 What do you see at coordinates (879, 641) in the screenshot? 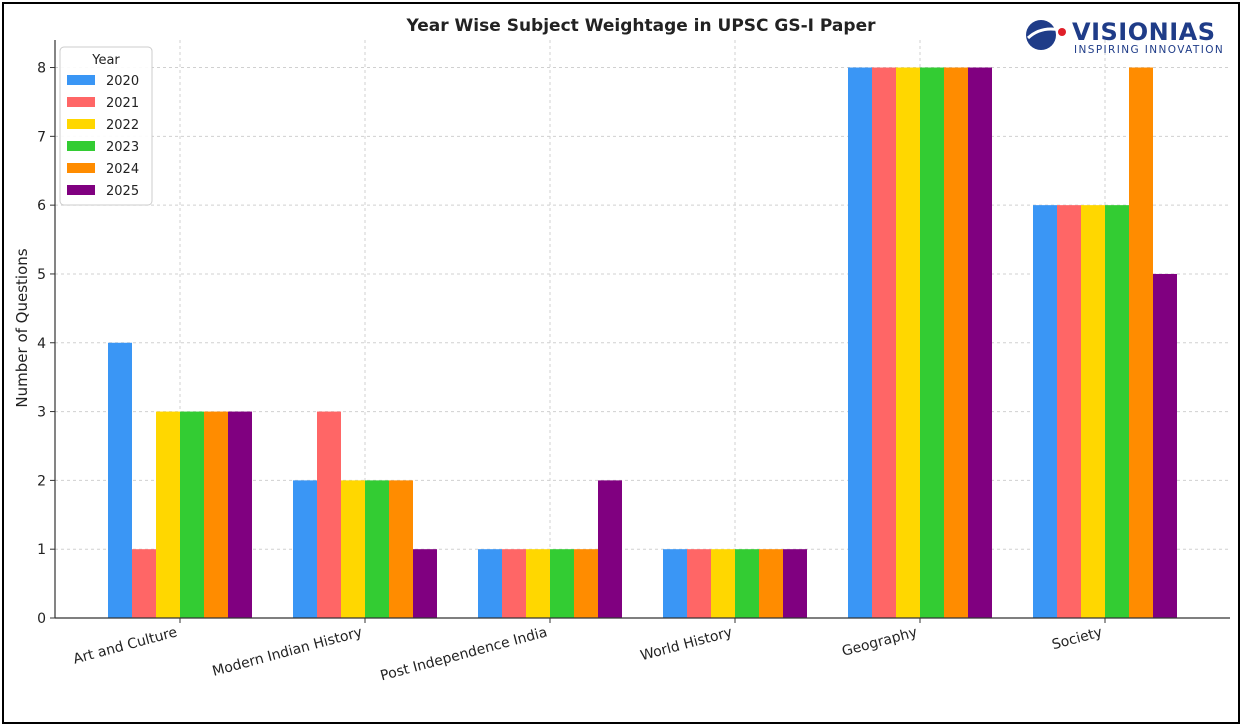
I see `x-tick-label: Geography` at bounding box center [879, 641].